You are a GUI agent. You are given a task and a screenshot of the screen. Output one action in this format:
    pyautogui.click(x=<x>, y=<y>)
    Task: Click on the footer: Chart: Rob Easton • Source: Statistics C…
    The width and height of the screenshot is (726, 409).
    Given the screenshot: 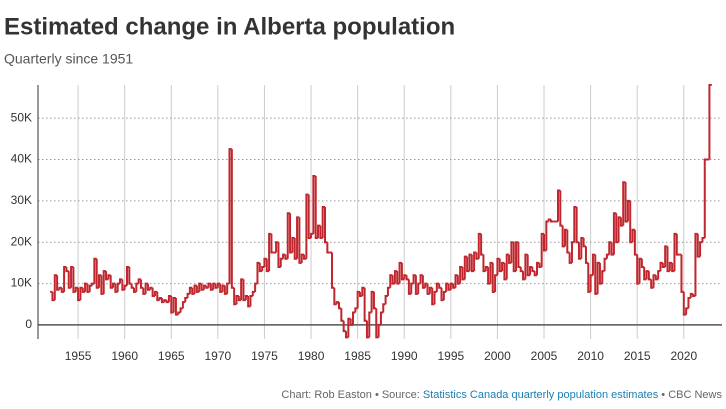 What is the action you would take?
    pyautogui.click(x=501, y=395)
    